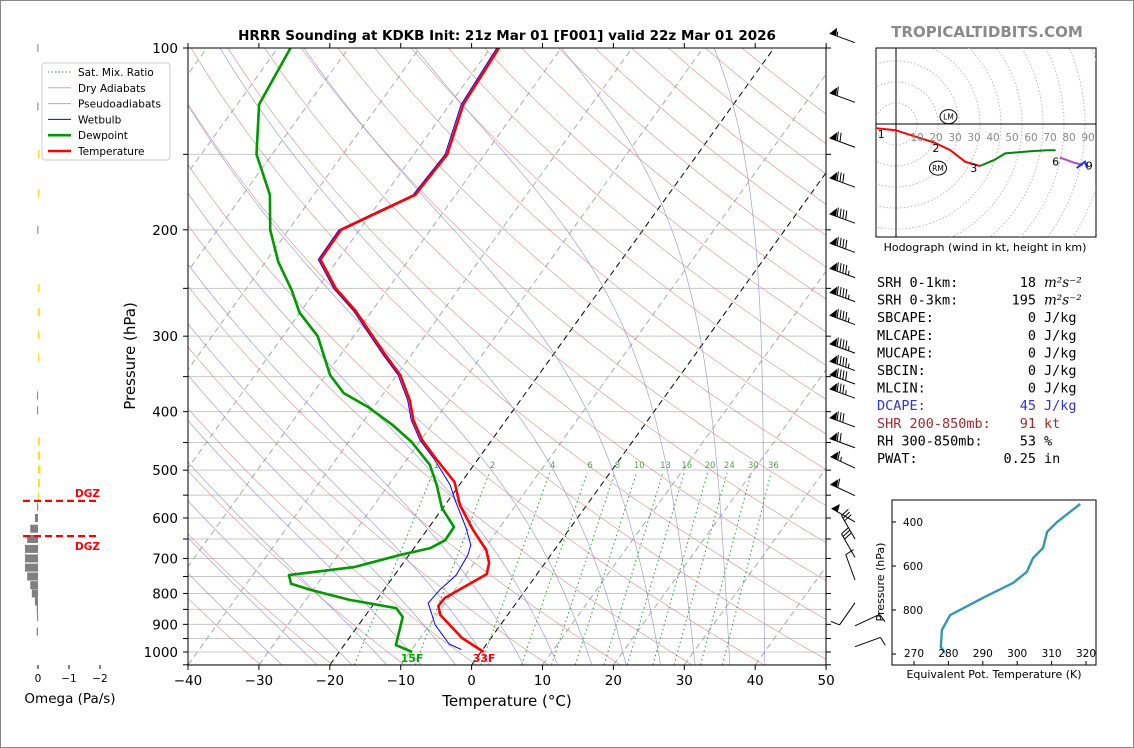  Describe the element at coordinates (1086, 654) in the screenshot. I see `theta-e-x-tick-label: 320` at that location.